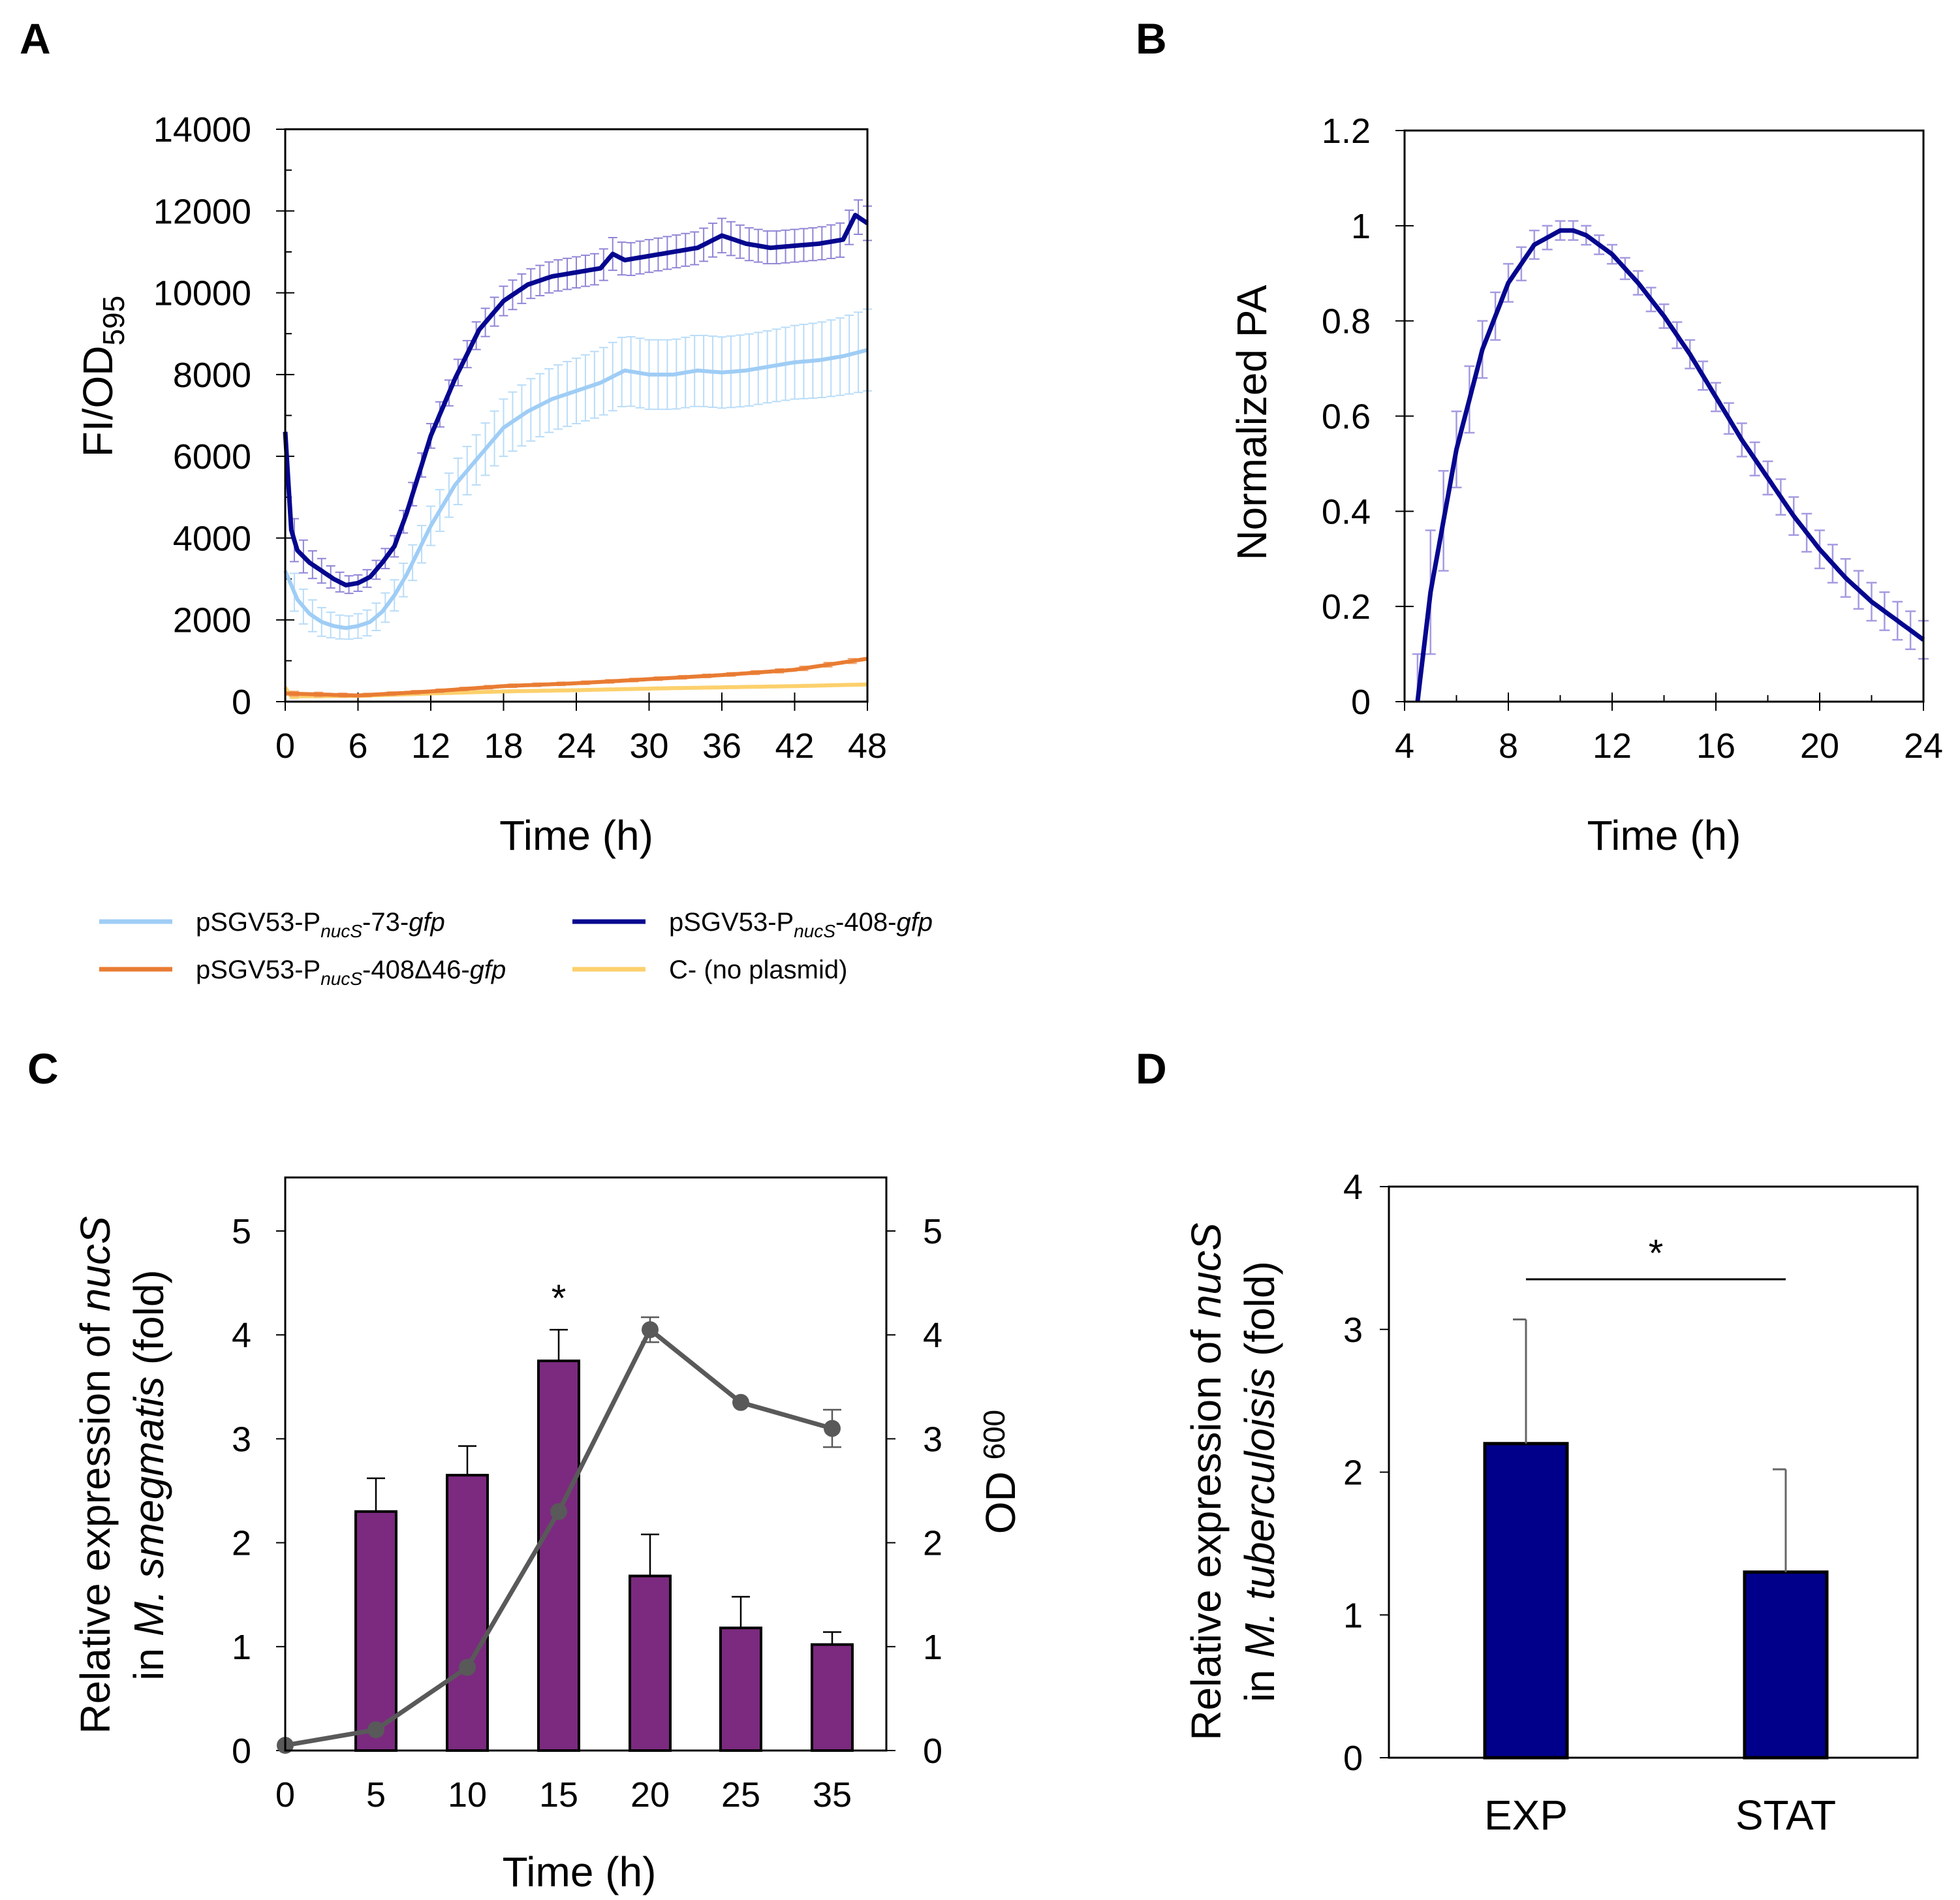  Describe the element at coordinates (1526, 1815) in the screenshot. I see `x-category-label: EXP` at that location.